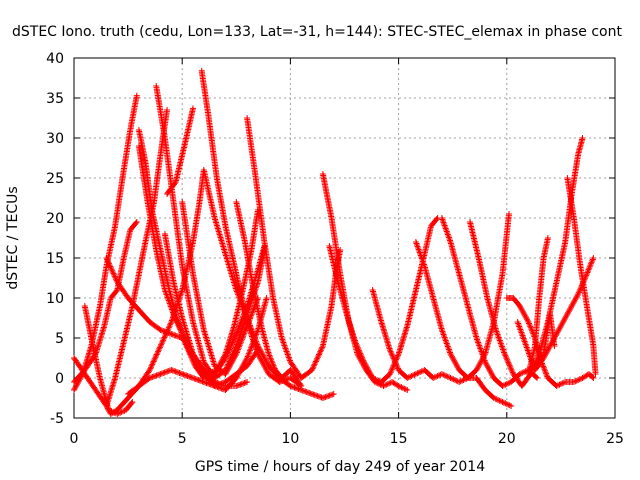 Image resolution: width=640 pixels, height=480 pixels. Describe the element at coordinates (290, 439) in the screenshot. I see `x-tick-label: 10` at that location.